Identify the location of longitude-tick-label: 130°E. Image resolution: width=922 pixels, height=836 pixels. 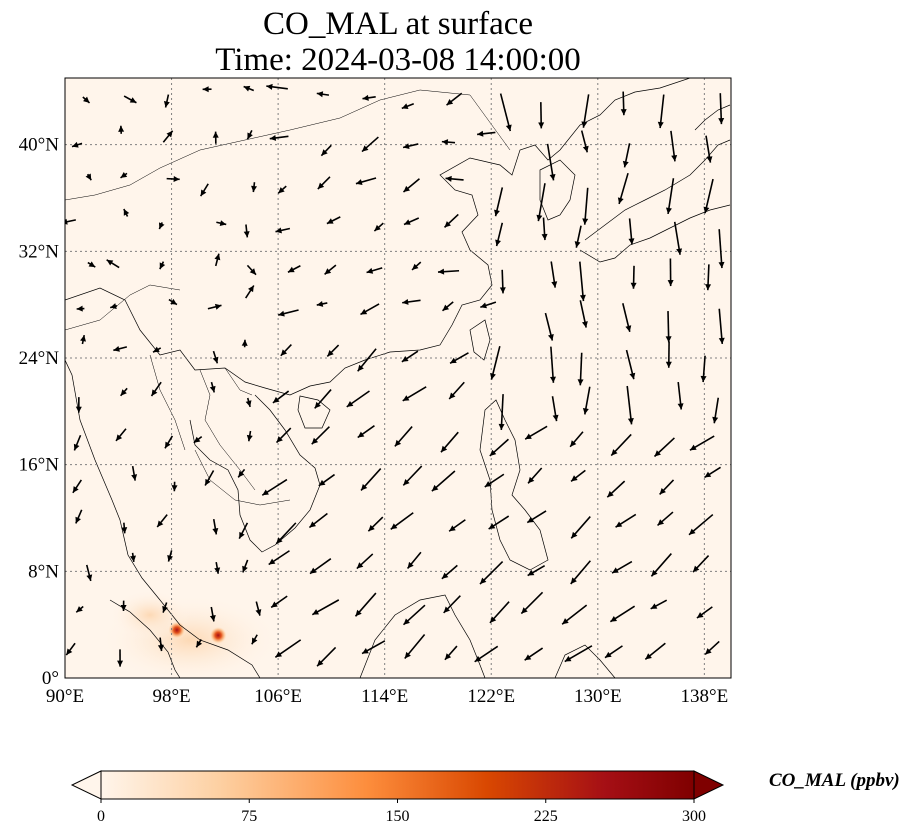
(598, 696).